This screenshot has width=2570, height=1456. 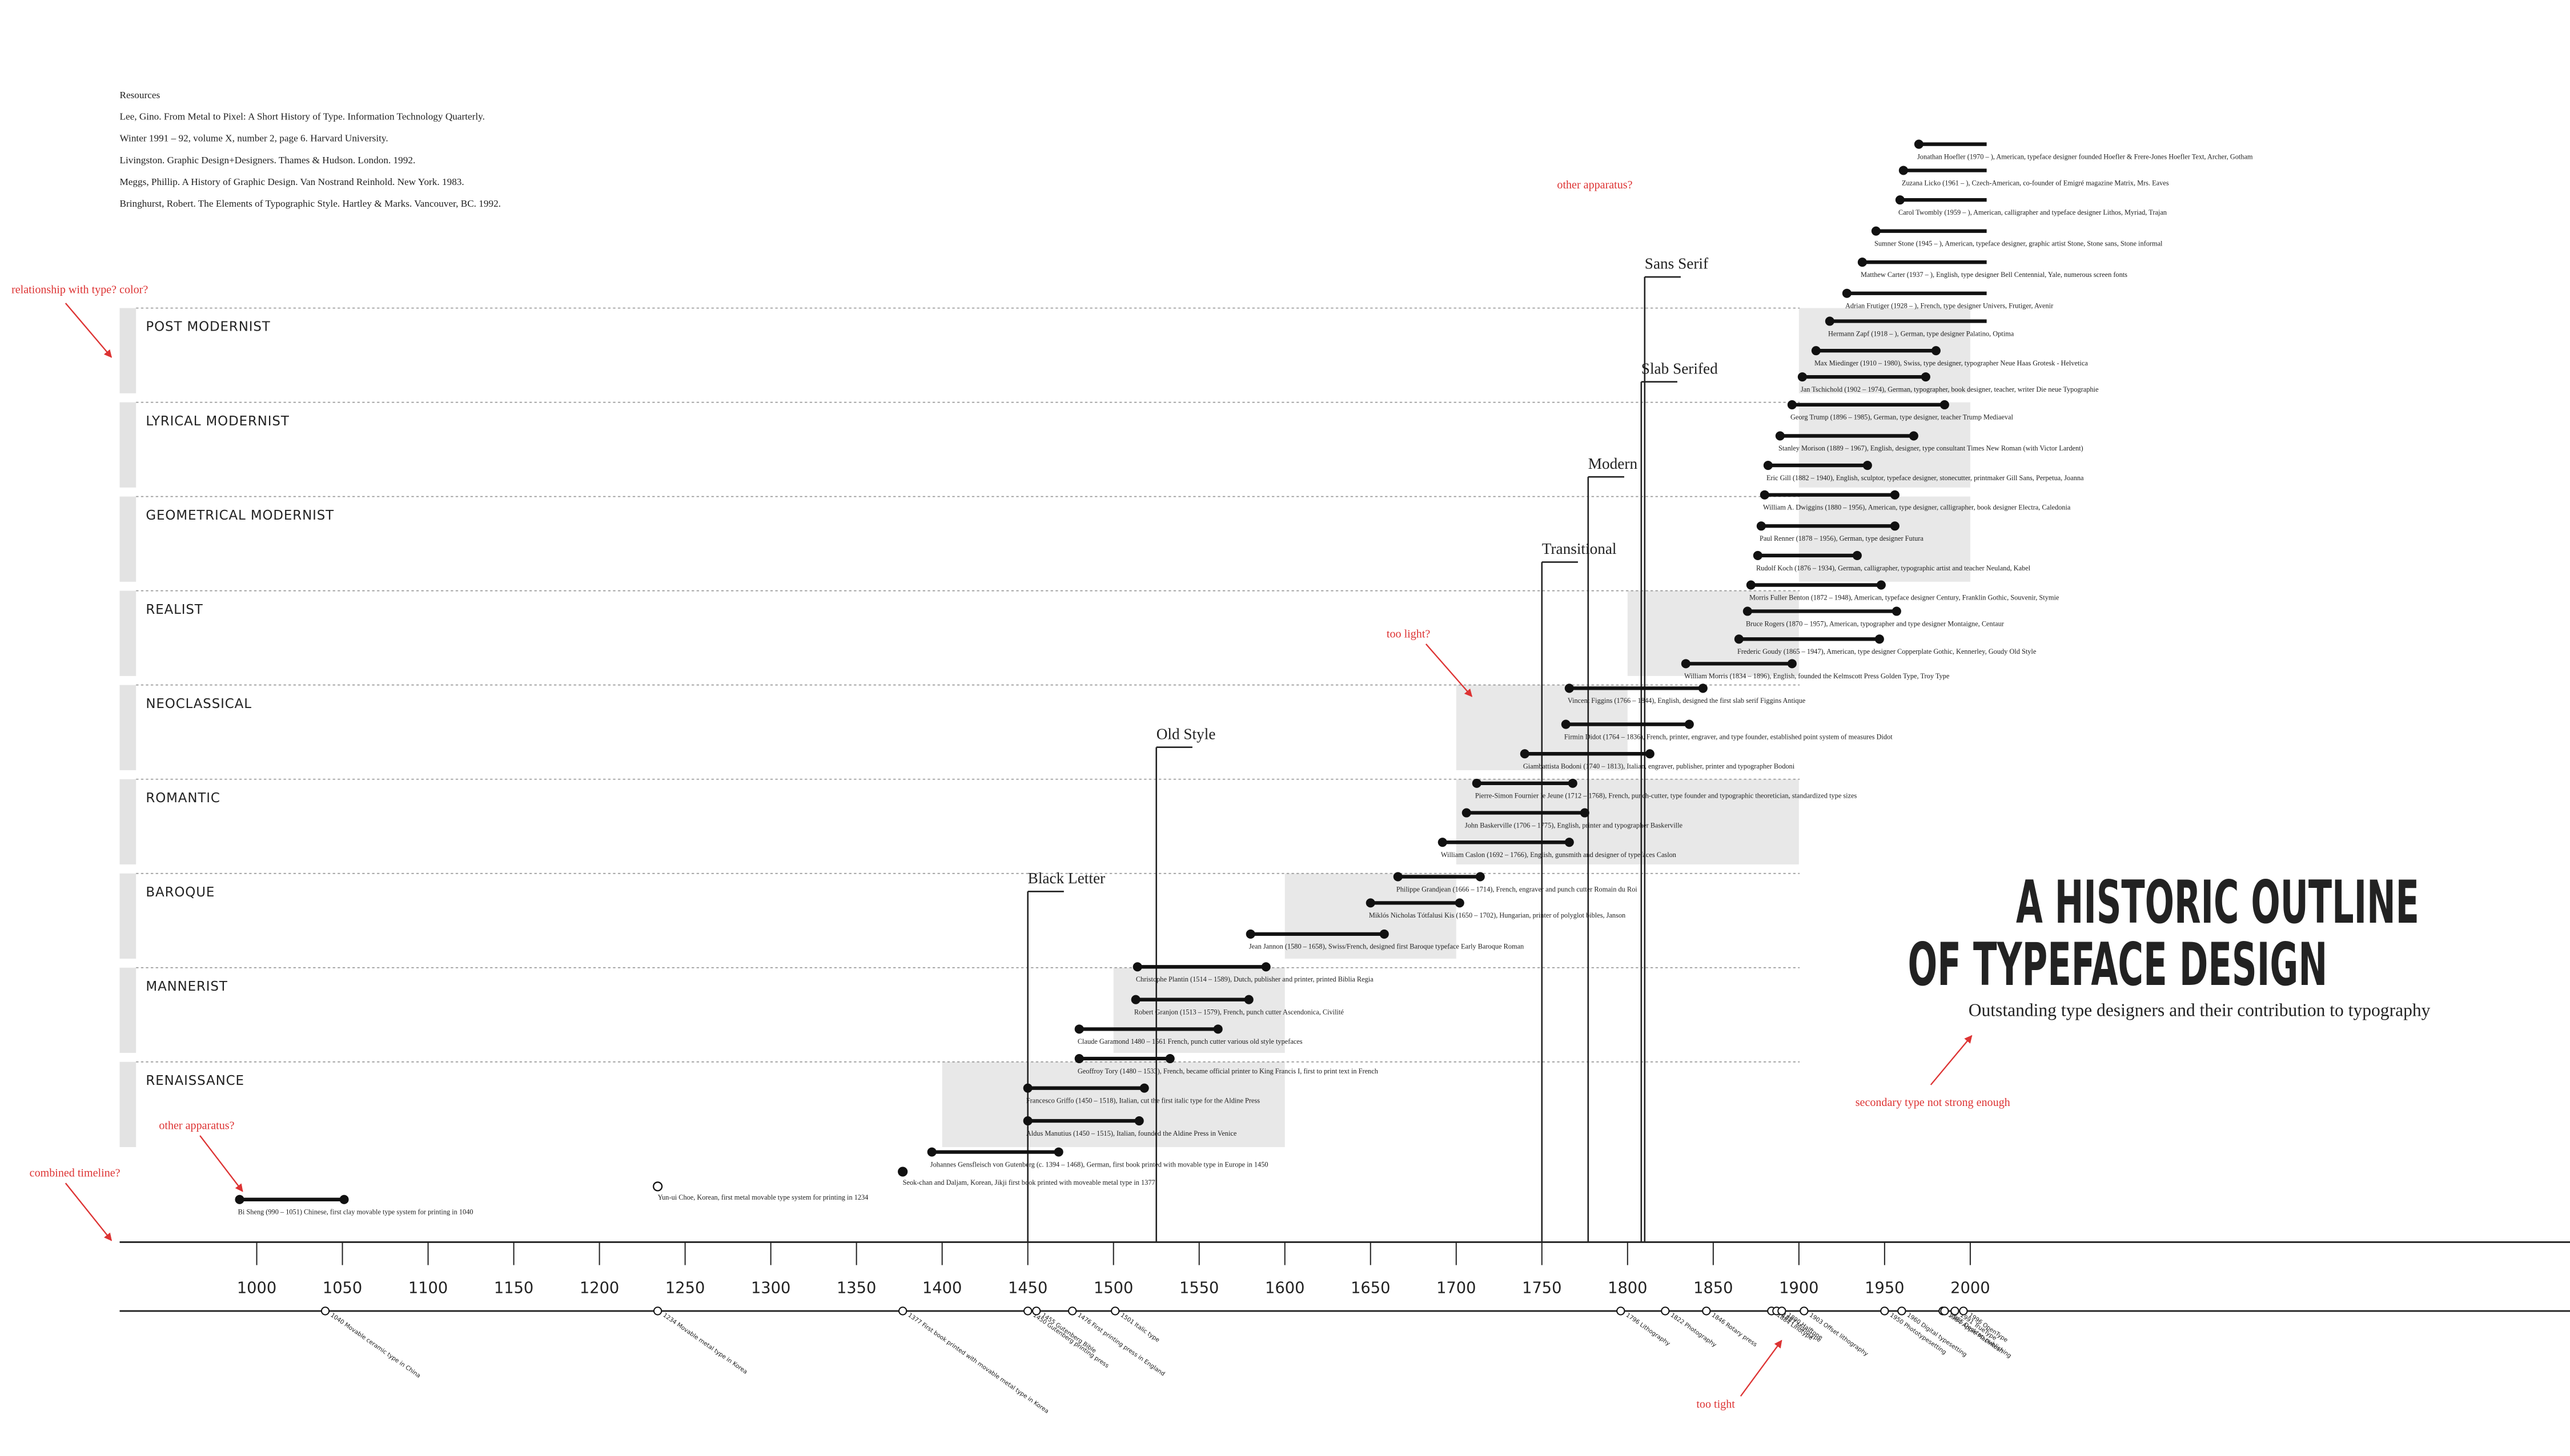 I want to click on tick-label: 2000, so click(x=1970, y=1288).